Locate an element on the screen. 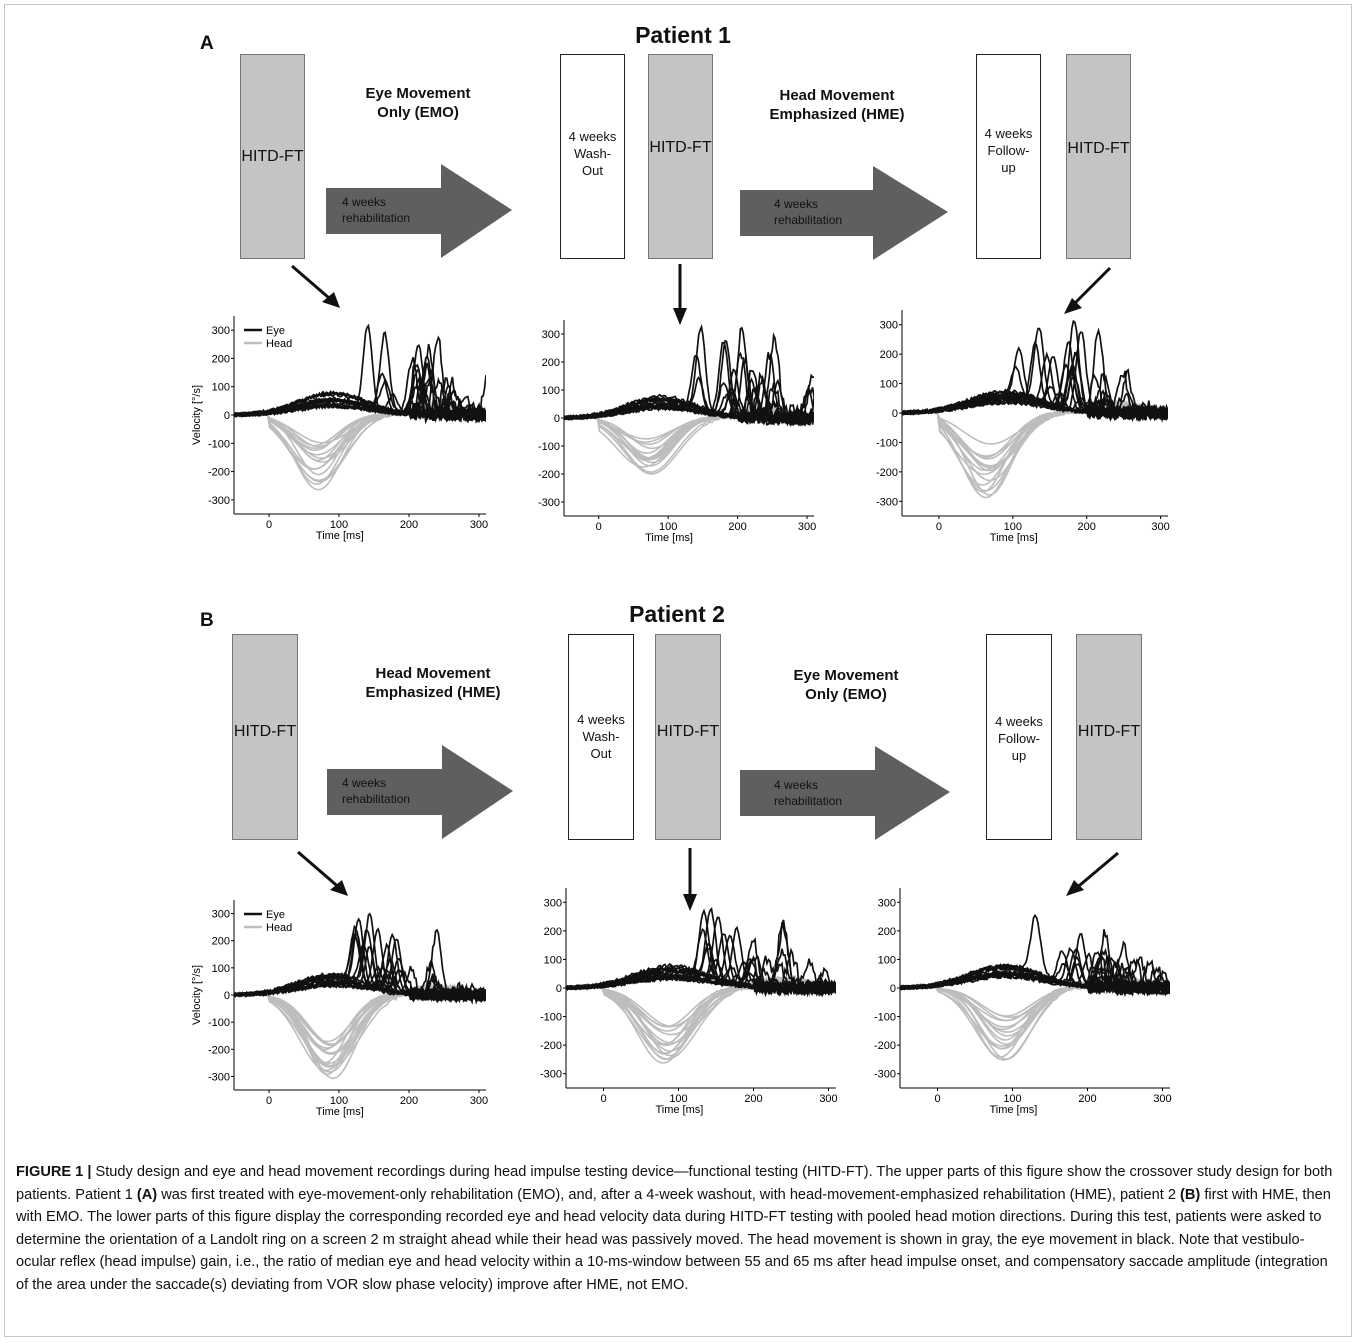  rehab-arrow-a2 is located at coordinates (844, 213).